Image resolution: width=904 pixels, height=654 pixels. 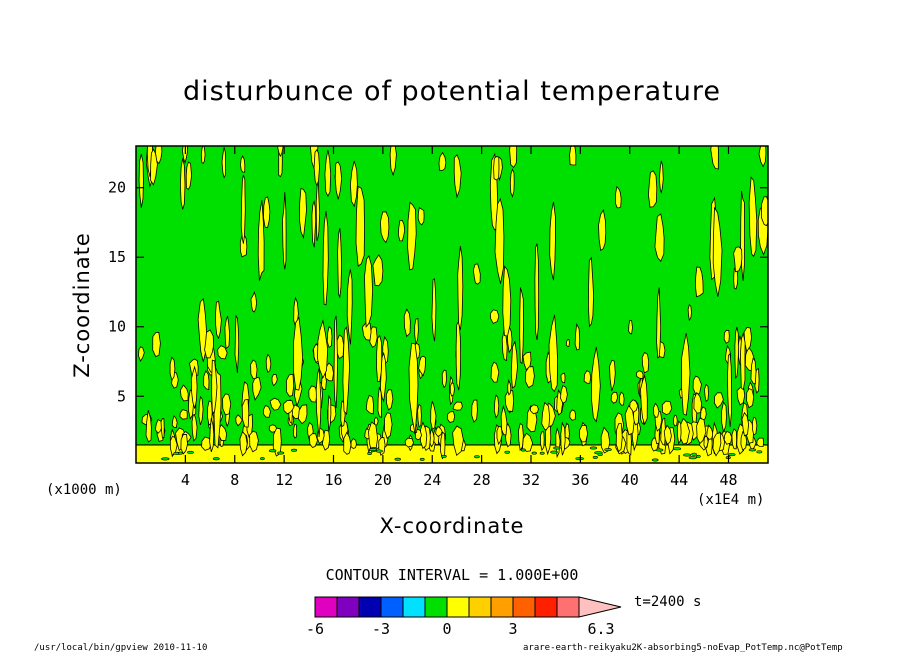 I want to click on colorbar: -6 -3 0 3 6.3, so click(x=464, y=617).